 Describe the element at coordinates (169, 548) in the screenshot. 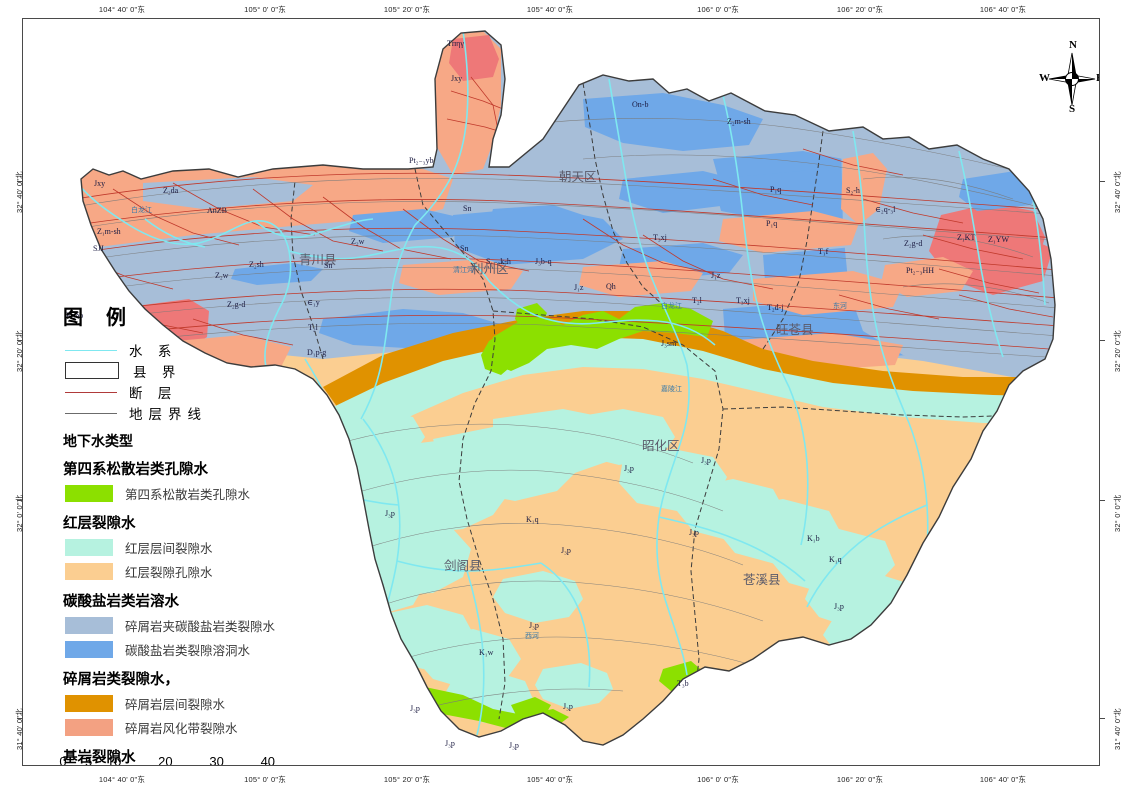

I see `legend-item-label: 红层层间裂隙水` at that location.